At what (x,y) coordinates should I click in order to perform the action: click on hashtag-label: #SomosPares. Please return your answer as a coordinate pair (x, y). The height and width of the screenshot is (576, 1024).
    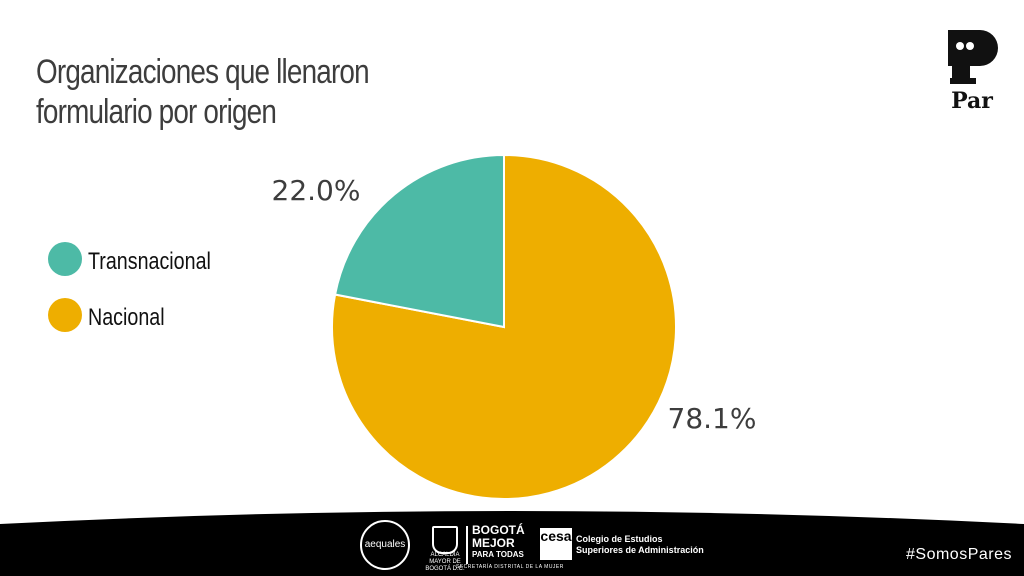
    Looking at the image, I should click on (959, 554).